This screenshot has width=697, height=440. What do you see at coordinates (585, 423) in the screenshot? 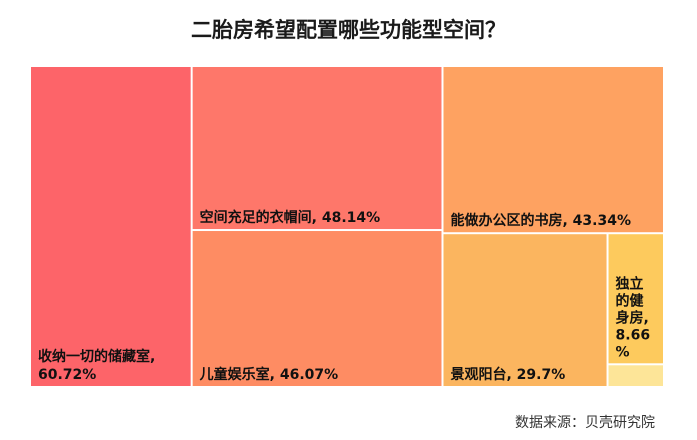
I see `source-note: 数据来源：贝壳研究院` at bounding box center [585, 423].